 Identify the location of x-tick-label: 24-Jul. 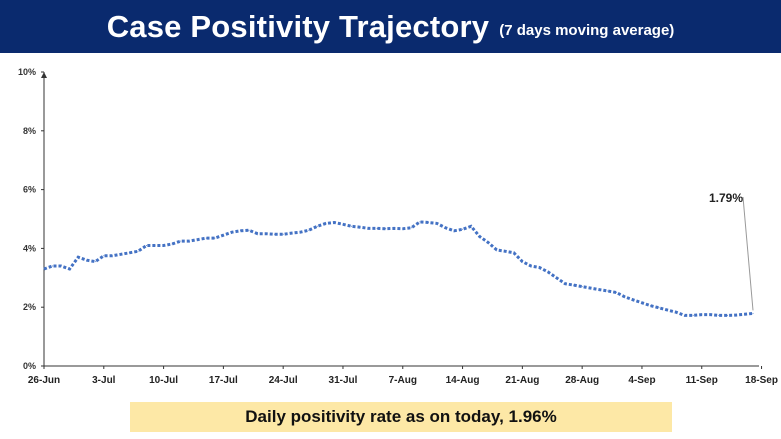
(283, 380).